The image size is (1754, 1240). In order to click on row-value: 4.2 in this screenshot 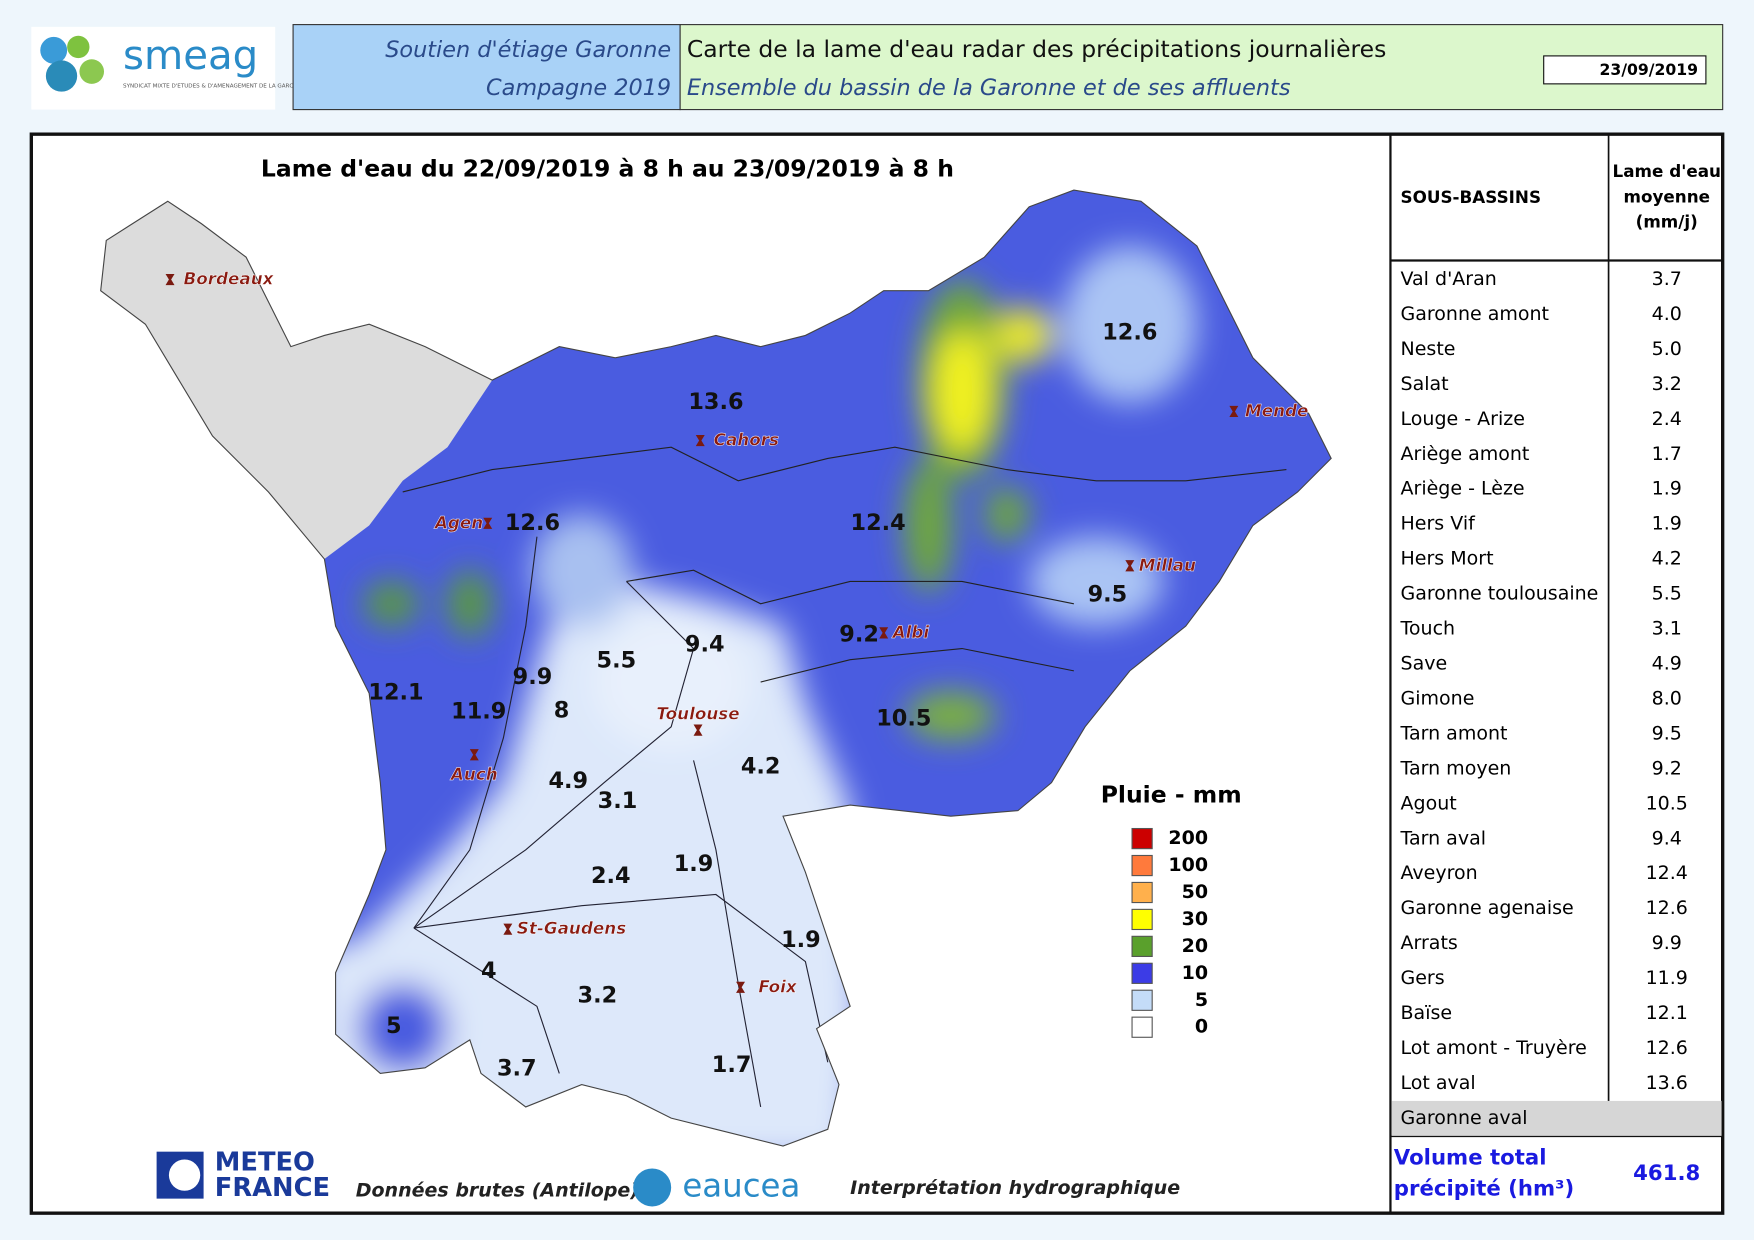, I will do `click(1667, 559)`.